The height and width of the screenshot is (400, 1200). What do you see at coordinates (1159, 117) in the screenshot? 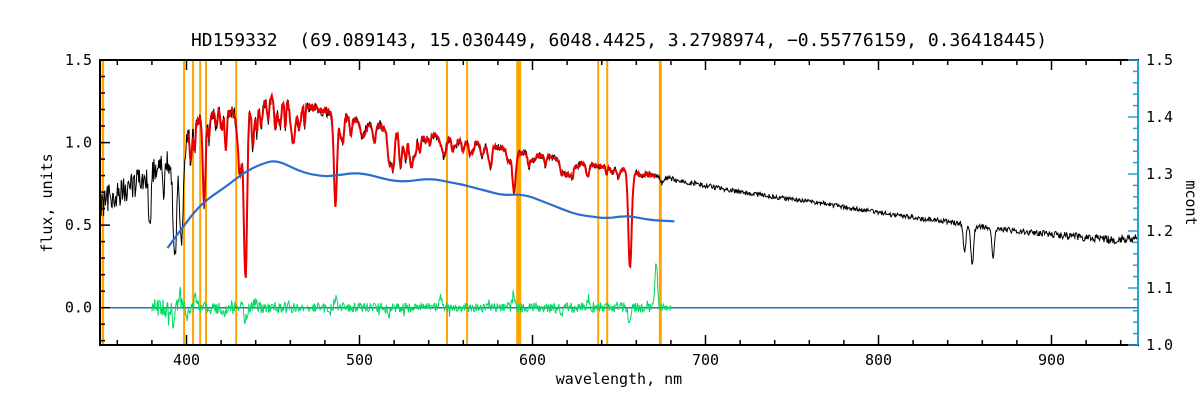
I see `tick-label: 1.4` at bounding box center [1159, 117].